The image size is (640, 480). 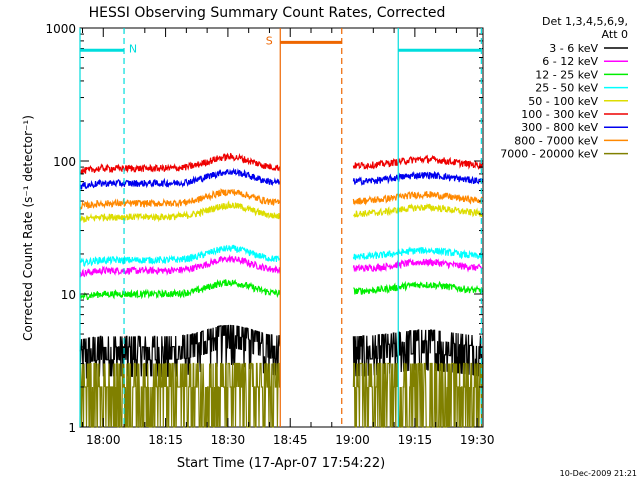 What do you see at coordinates (133, 48) in the screenshot?
I see `flag-label: N` at bounding box center [133, 48].